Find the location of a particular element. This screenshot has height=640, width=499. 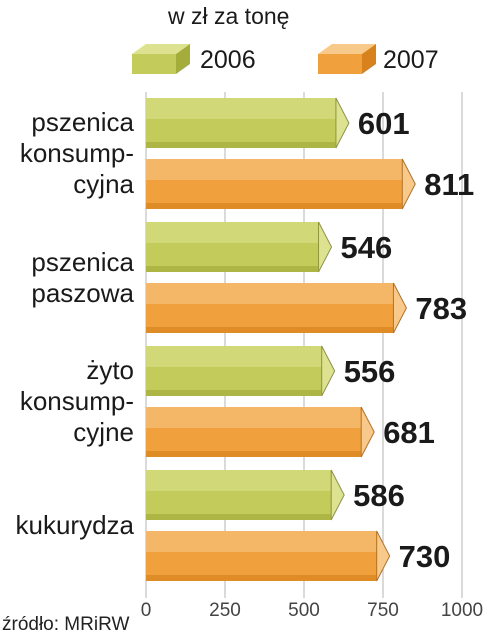

legend-swatch-top-2007 is located at coordinates (347, 49).